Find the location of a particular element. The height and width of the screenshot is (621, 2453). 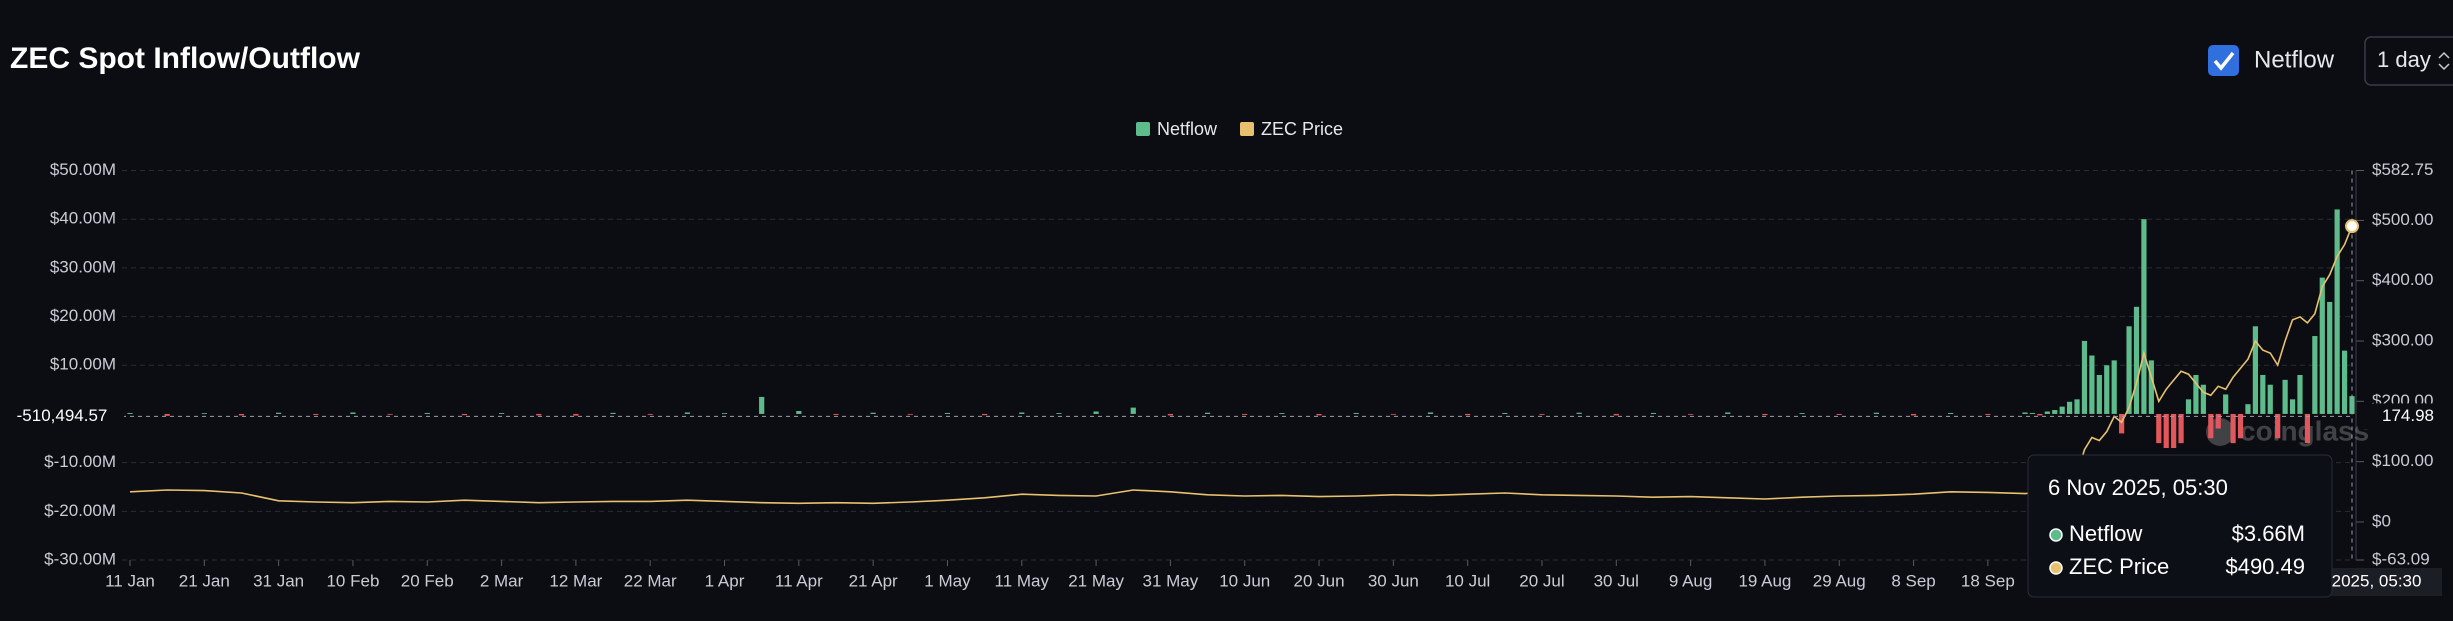

interval-select: 1 day is located at coordinates (2408, 61).